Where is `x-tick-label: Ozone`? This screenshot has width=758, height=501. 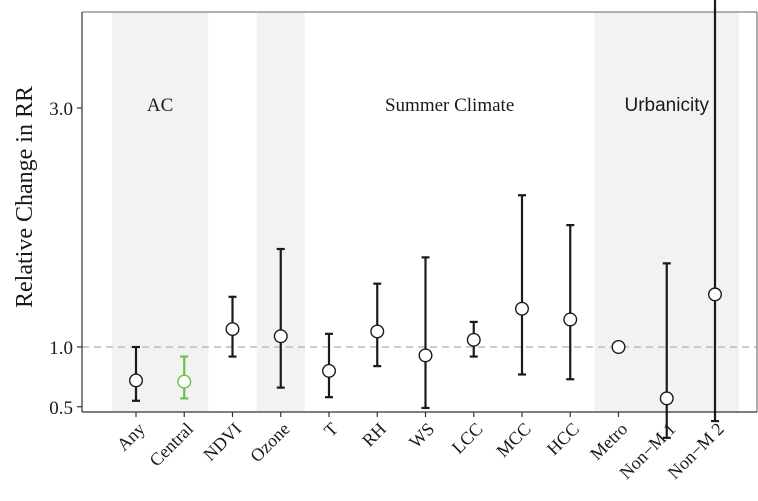 x-tick-label: Ozone is located at coordinates (269, 442).